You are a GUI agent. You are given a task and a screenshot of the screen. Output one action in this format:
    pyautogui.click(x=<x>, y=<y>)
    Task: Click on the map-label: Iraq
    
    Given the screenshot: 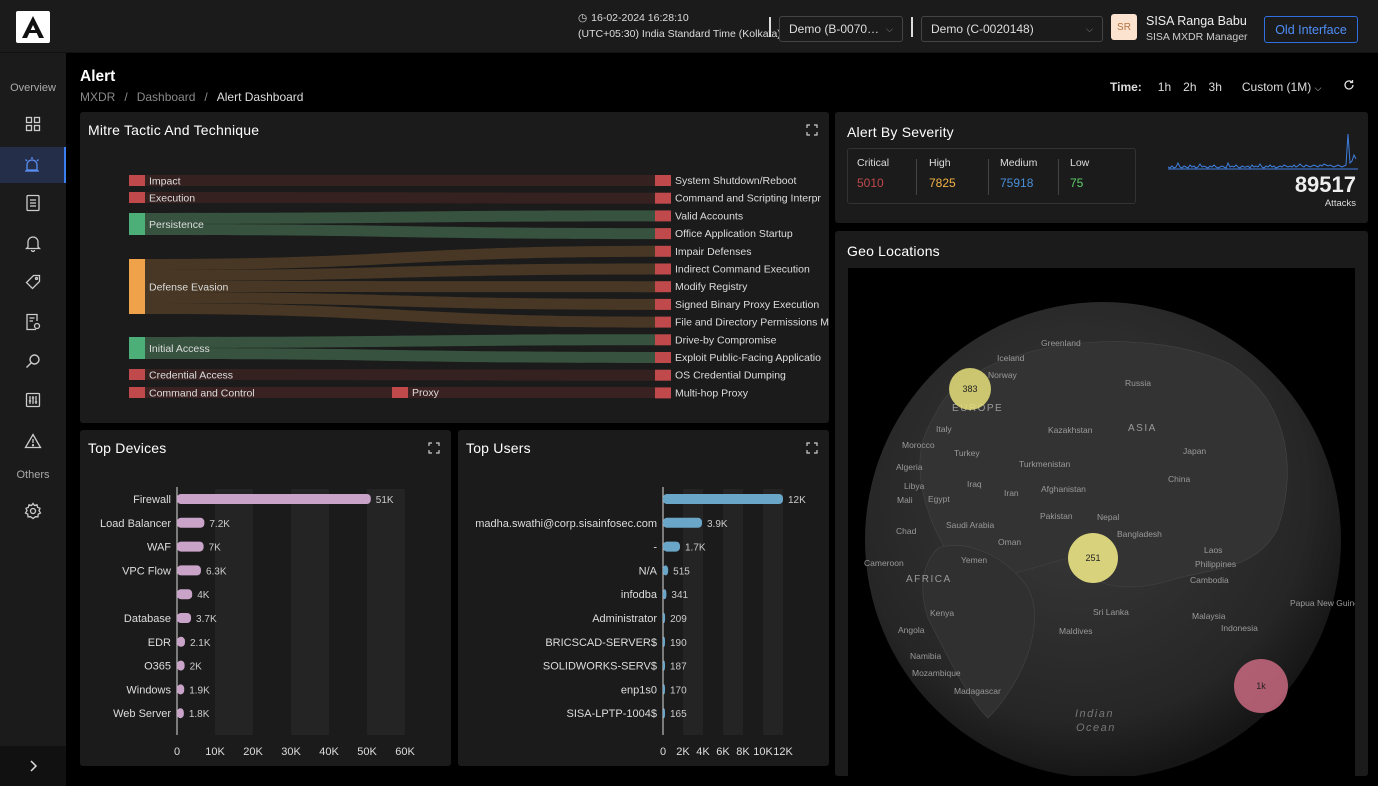 What is the action you would take?
    pyautogui.click(x=974, y=484)
    